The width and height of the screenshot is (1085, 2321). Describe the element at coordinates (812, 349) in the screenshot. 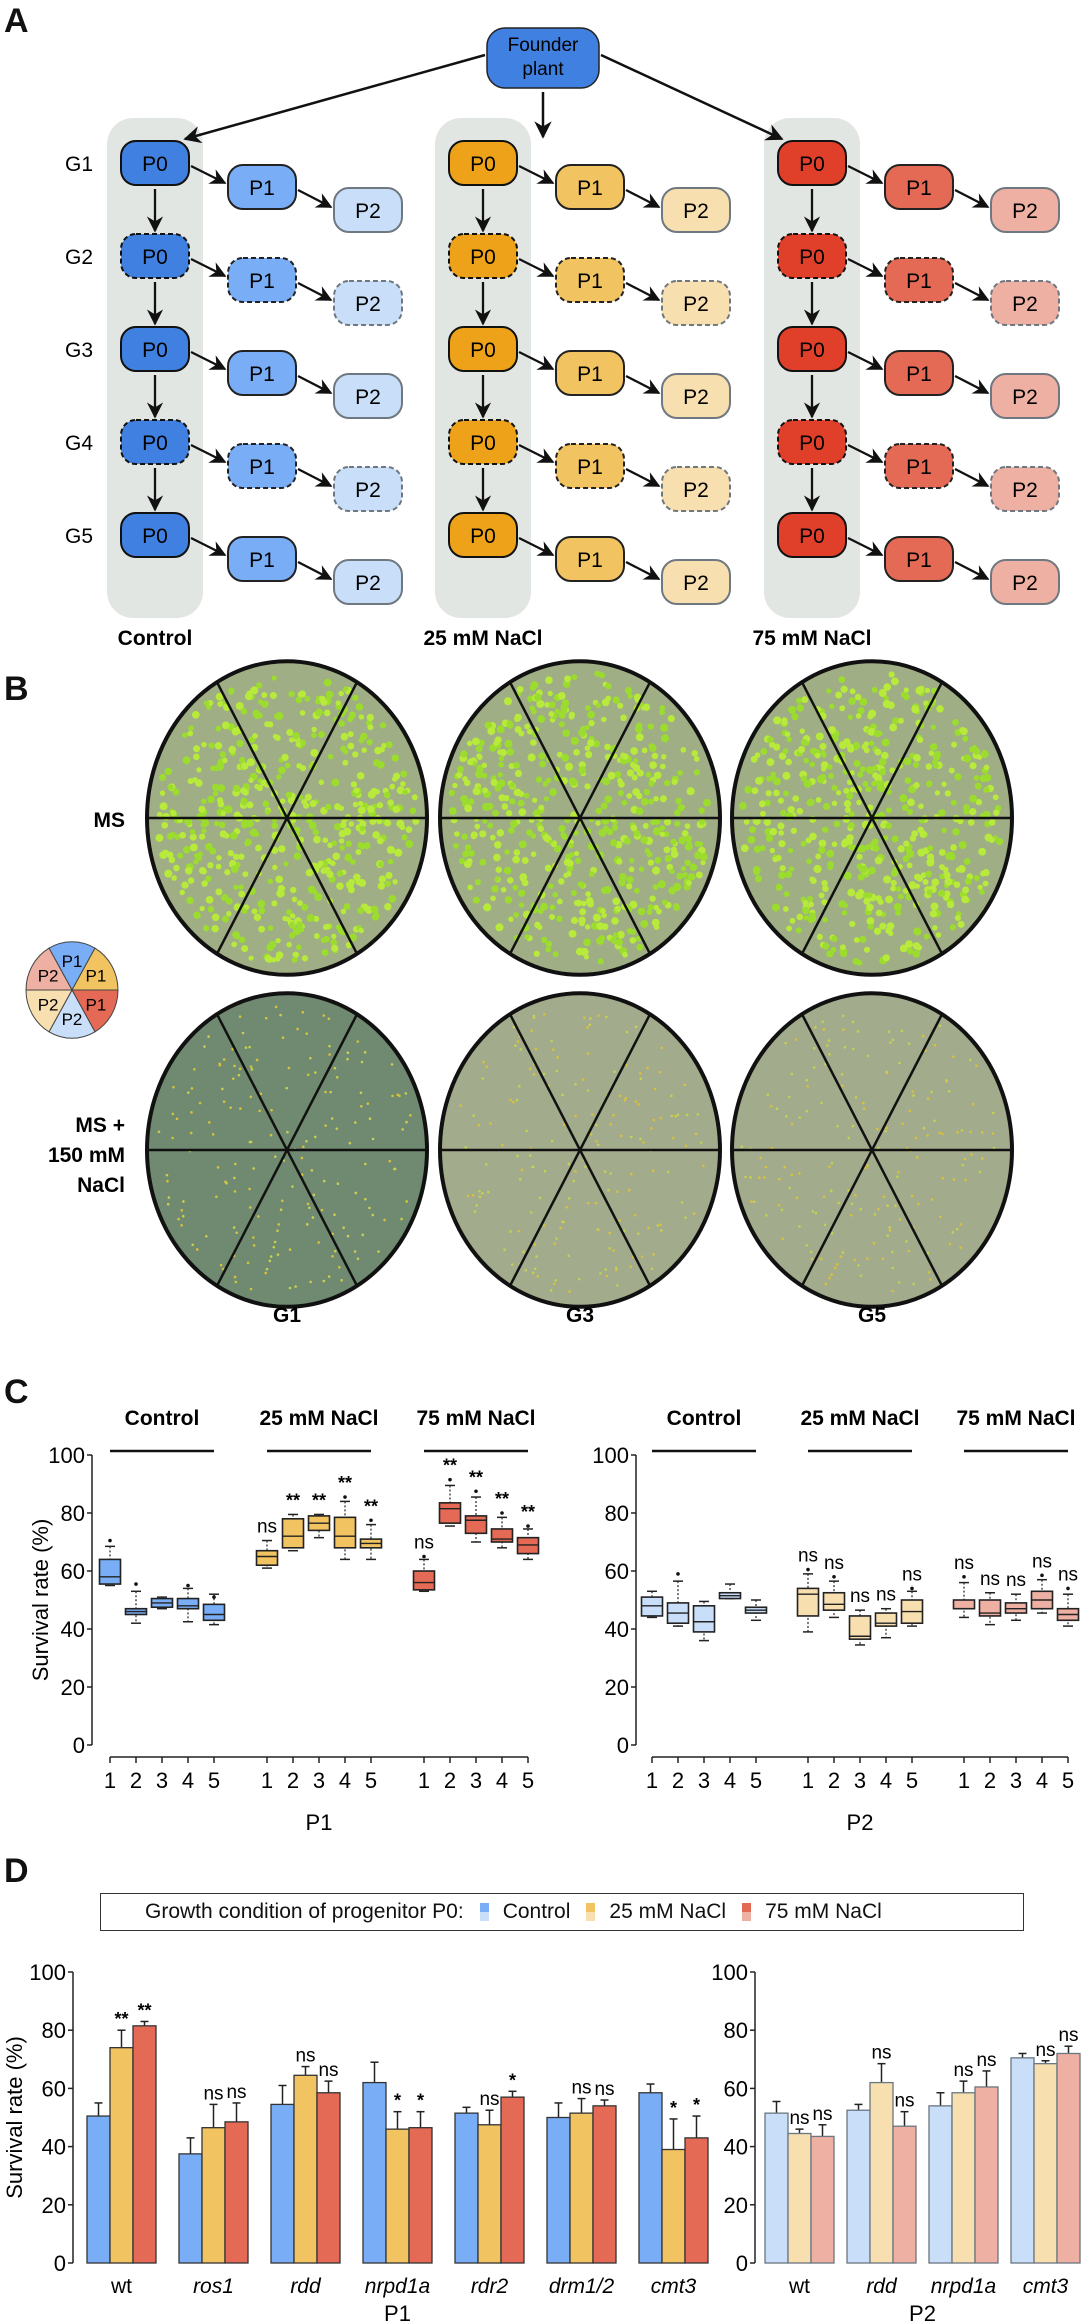

I see `p0-node` at that location.